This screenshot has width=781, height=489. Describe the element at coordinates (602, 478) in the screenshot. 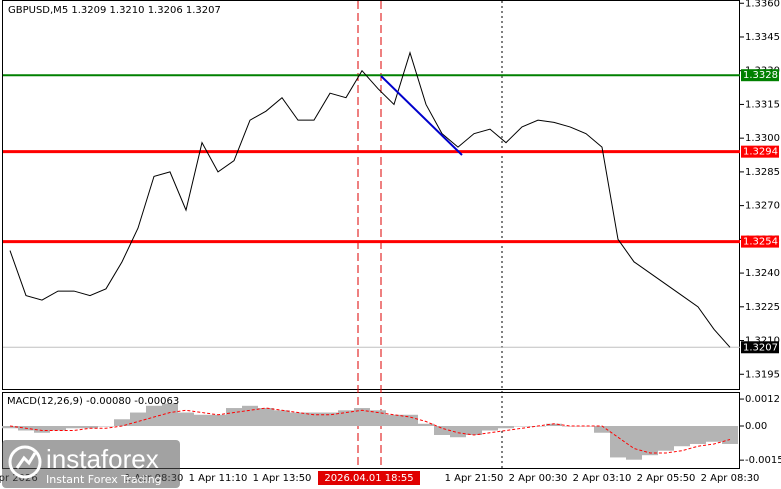

I see `x-tick-label: 2 Apr 03:10` at that location.